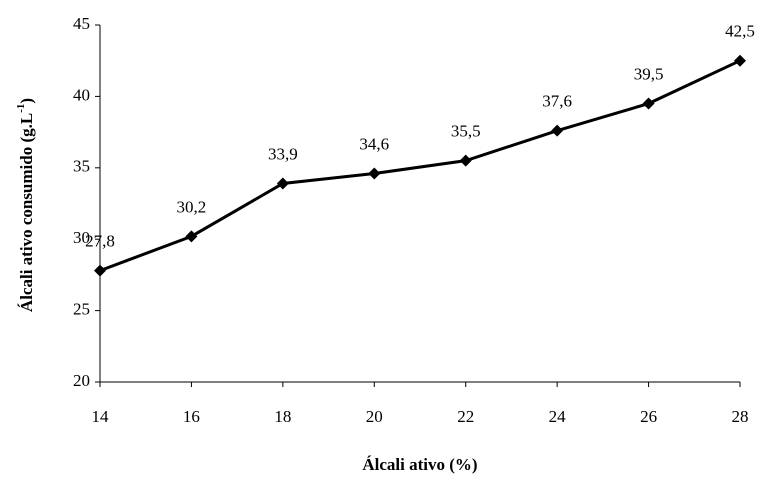 The width and height of the screenshot is (768, 486). I want to click on data-label: 37,6, so click(557, 101).